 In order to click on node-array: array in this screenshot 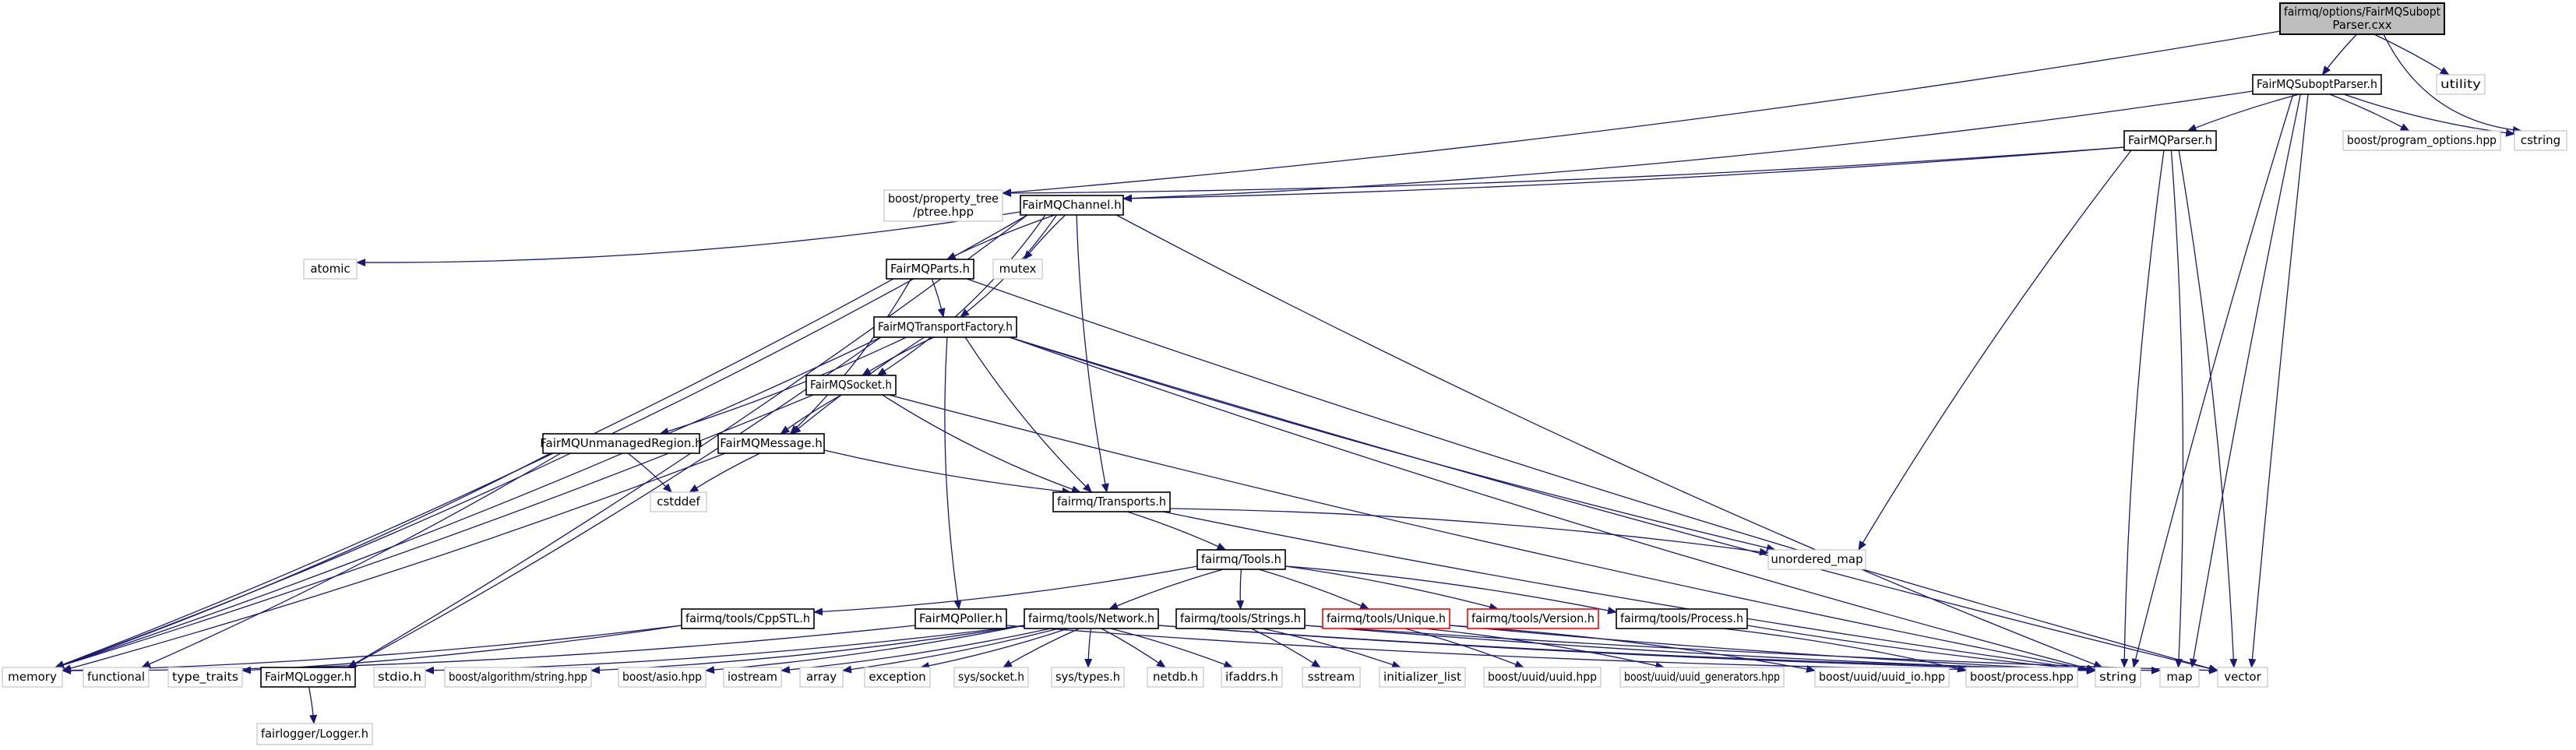, I will do `click(821, 677)`.